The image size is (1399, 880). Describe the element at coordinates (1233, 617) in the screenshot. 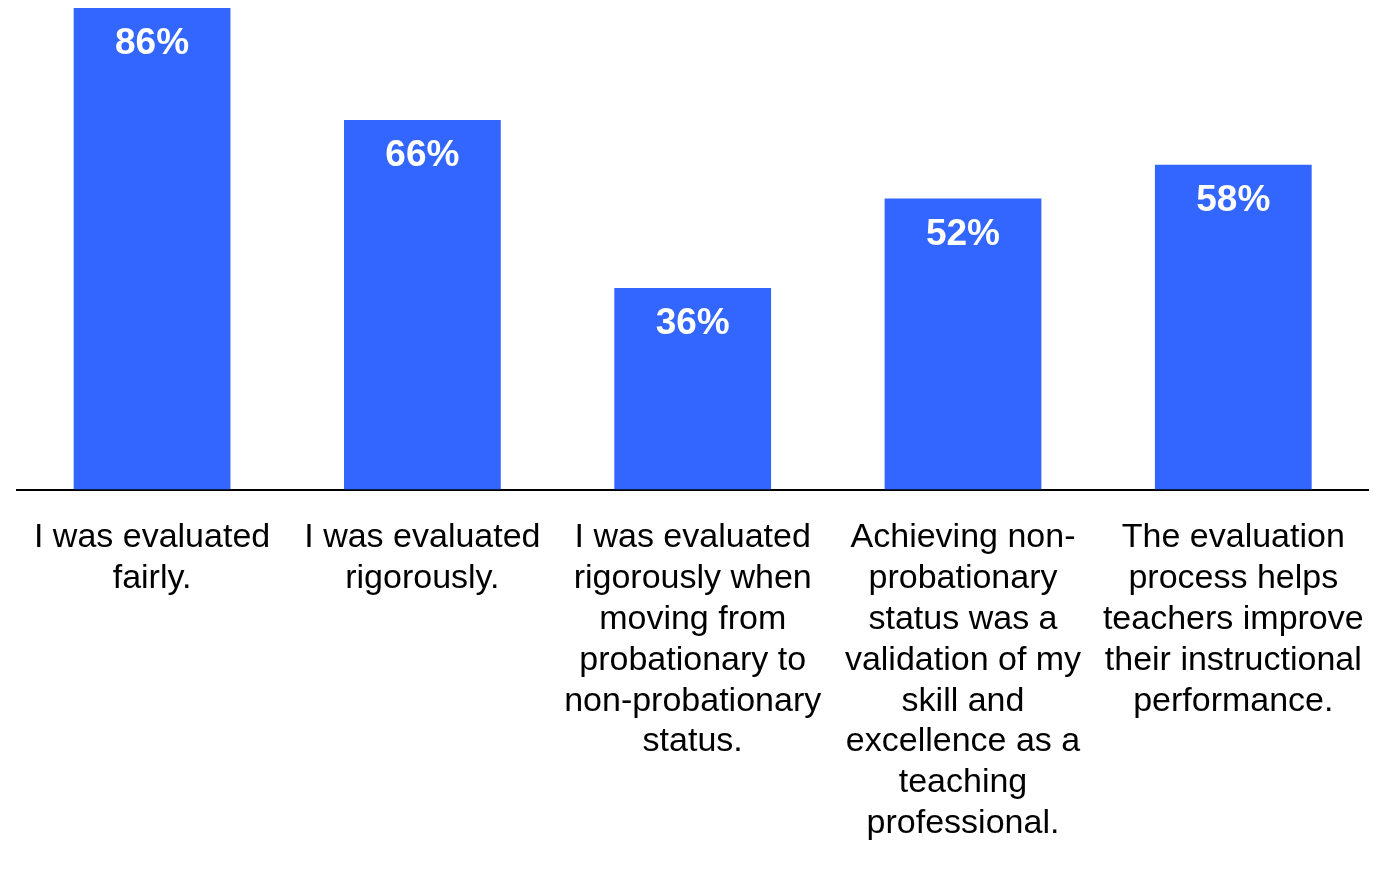

I see `x-tick-label: The evaluation process helps teachers improve their instructional performance.` at that location.